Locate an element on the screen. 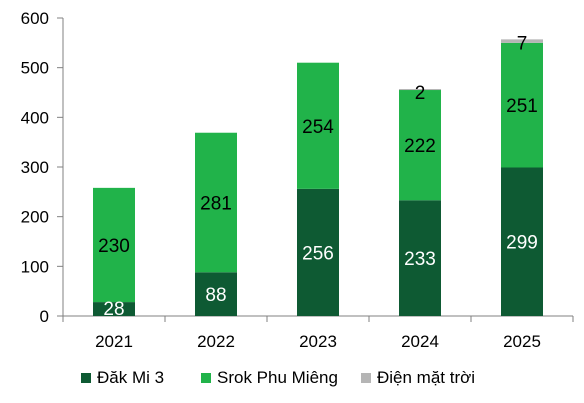  data-label-2: 222 is located at coordinates (420, 146).